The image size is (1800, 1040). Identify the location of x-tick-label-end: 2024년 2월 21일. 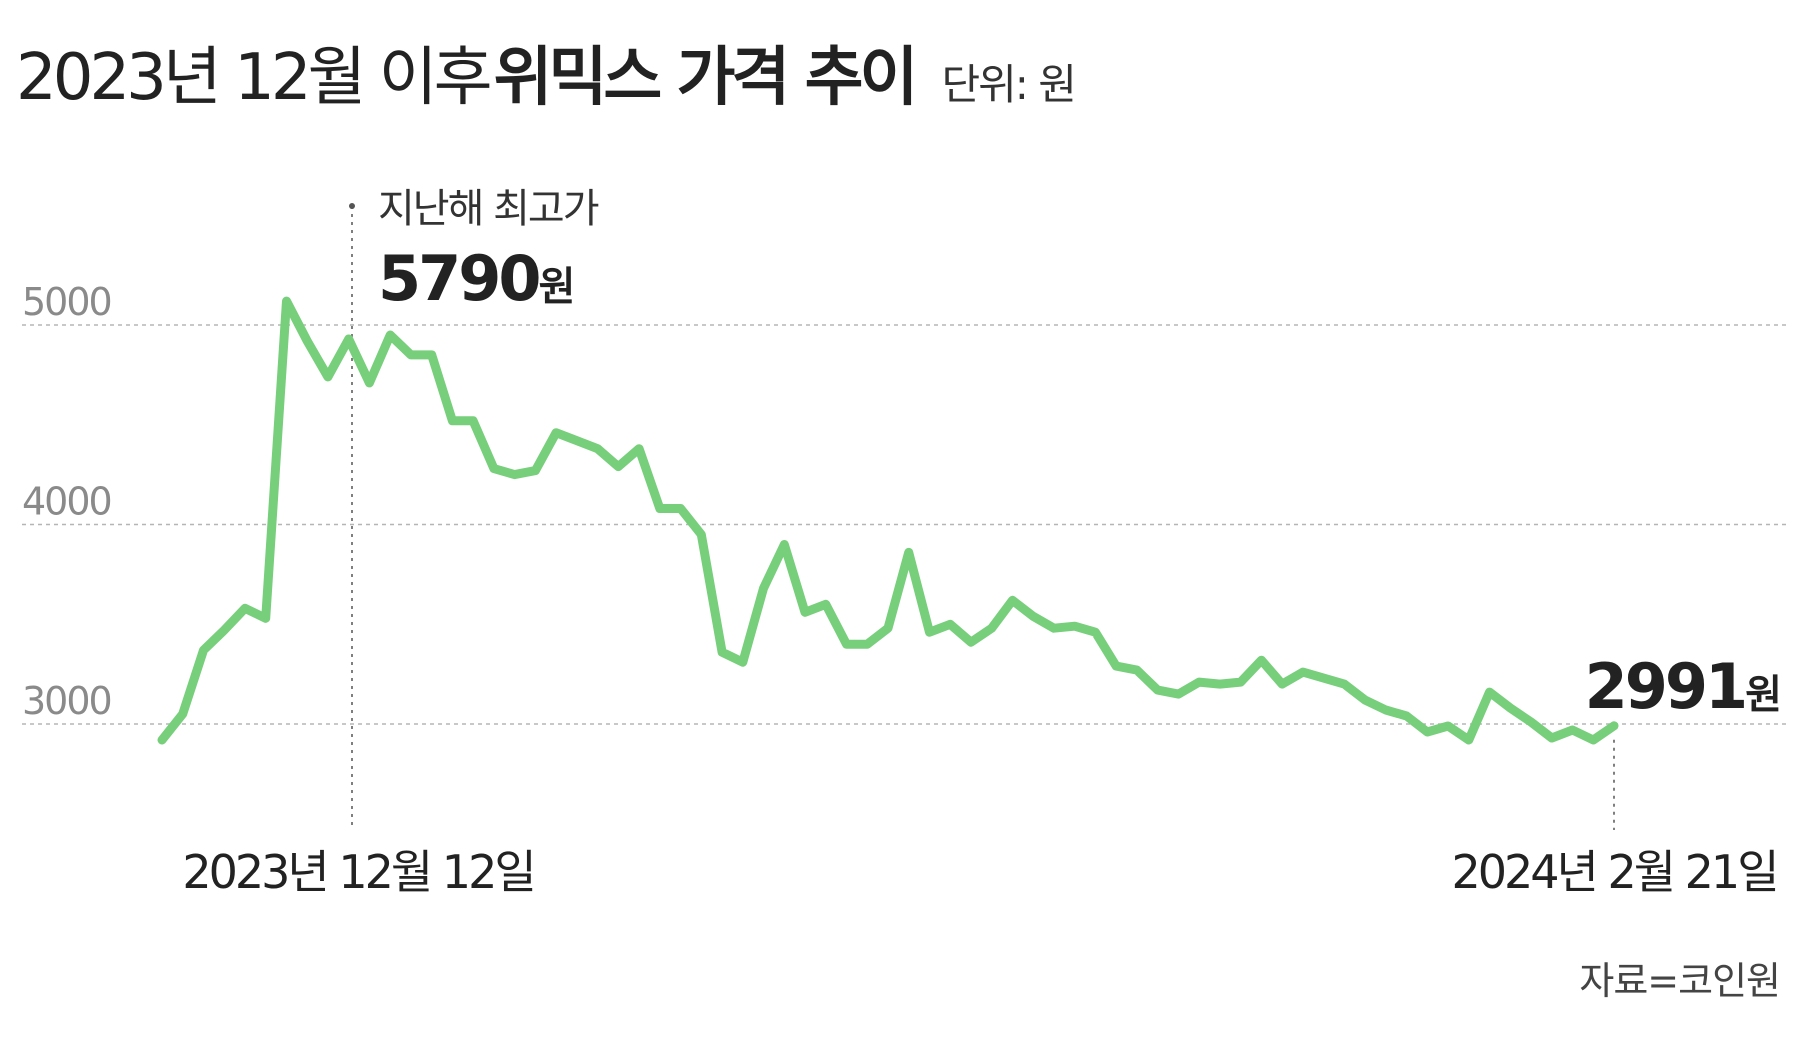
(1613, 872).